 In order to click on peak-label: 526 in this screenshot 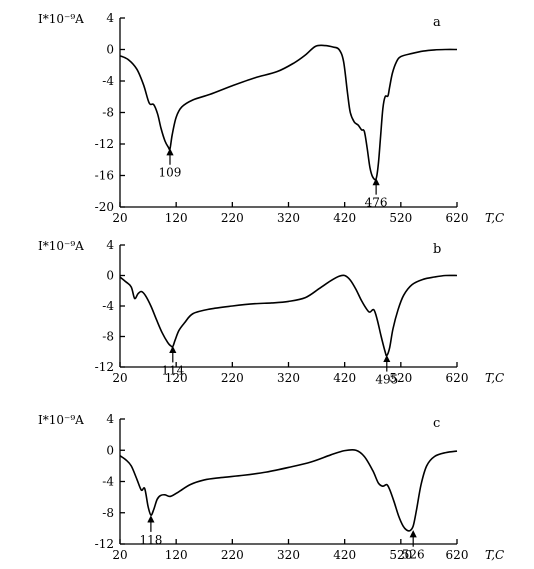, I will do `click(413, 555)`.